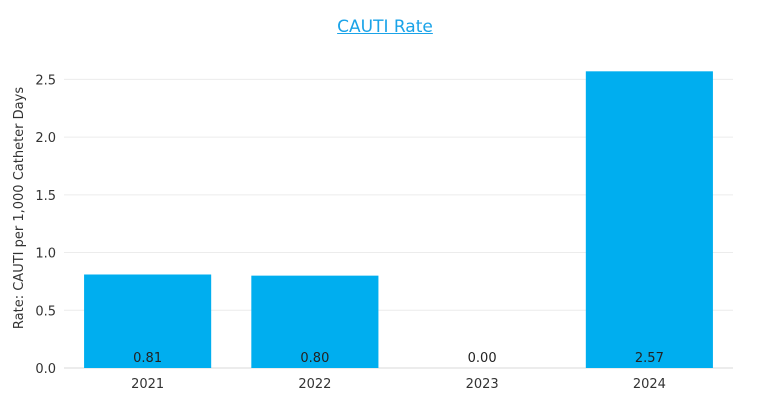  I want to click on y-tick-label: 2.0, so click(45, 138).